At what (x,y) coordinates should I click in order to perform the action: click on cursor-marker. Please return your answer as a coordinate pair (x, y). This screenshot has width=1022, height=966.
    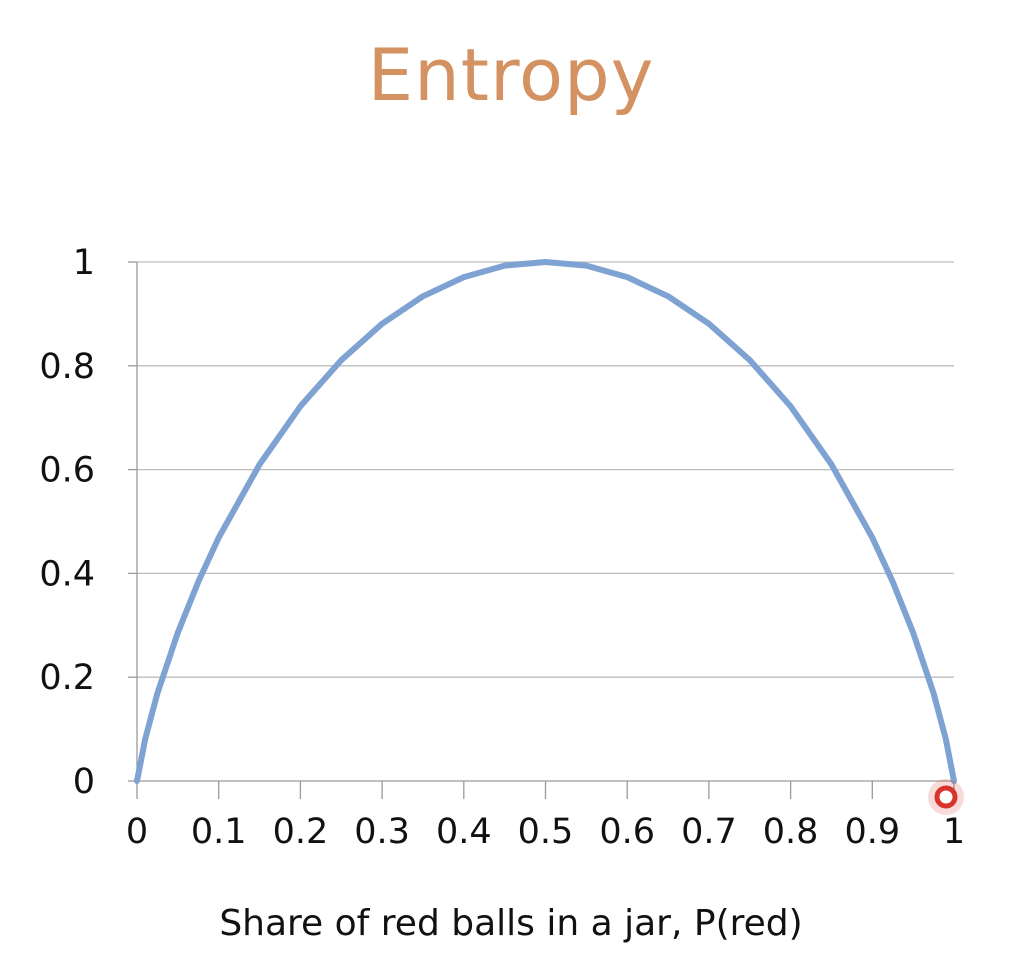
    Looking at the image, I should click on (946, 797).